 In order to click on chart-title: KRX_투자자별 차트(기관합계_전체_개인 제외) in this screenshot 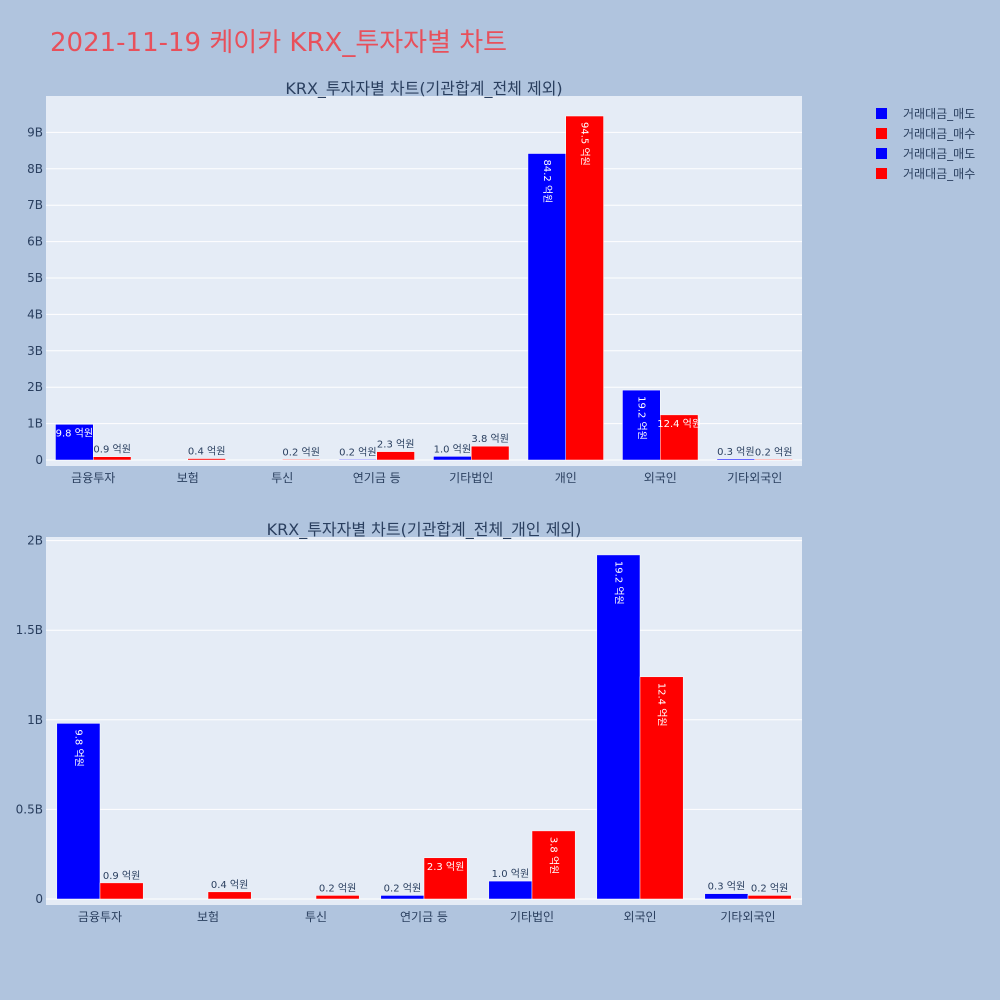, I will do `click(424, 530)`.